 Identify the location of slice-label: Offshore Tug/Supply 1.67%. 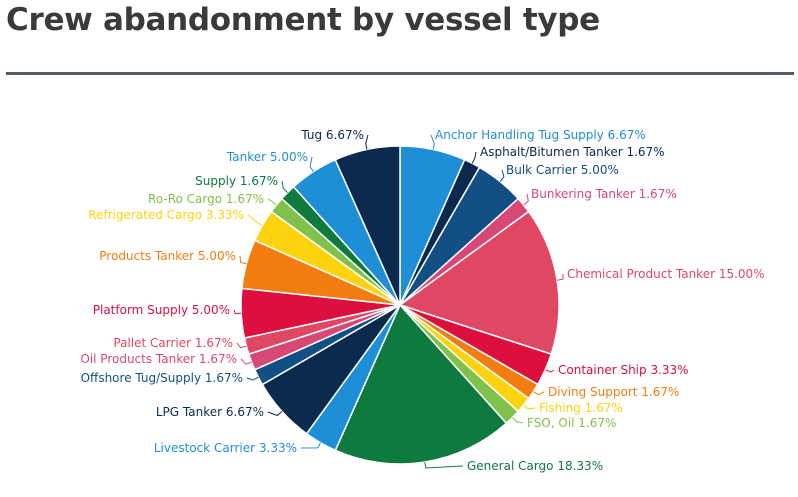
(162, 378).